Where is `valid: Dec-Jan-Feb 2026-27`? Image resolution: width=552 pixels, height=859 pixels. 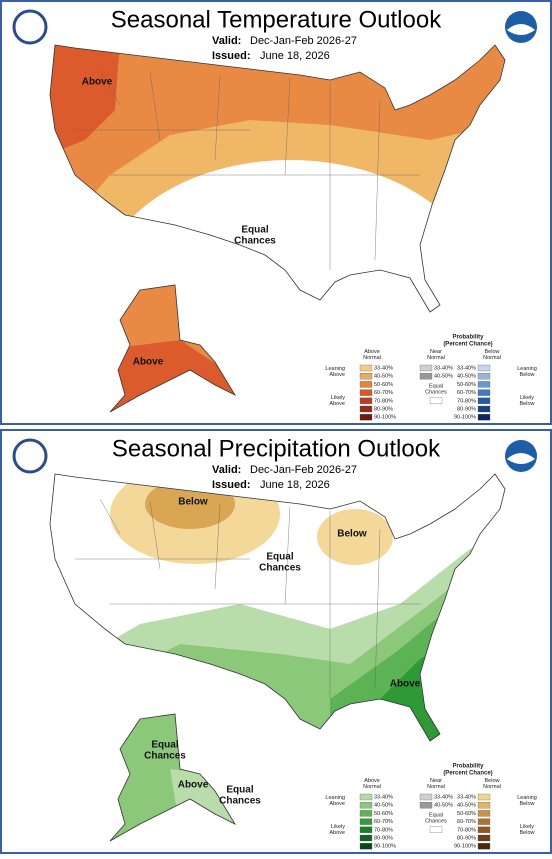
valid: Dec-Jan-Feb 2026-27 is located at coordinates (303, 41).